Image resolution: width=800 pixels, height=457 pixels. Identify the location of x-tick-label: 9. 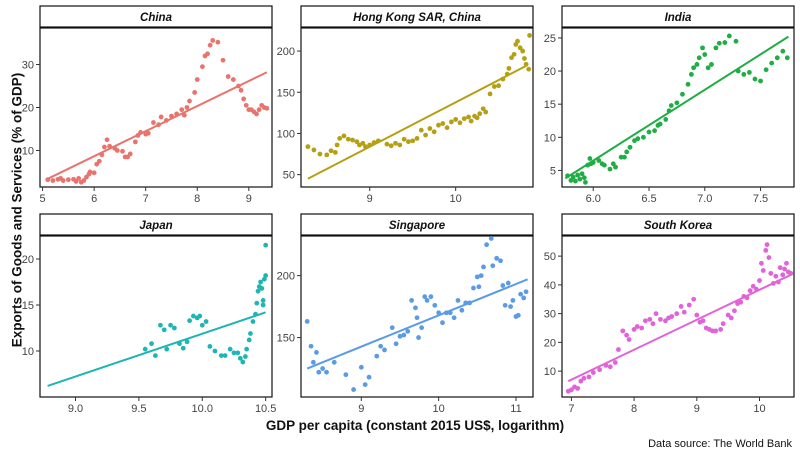
(370, 199).